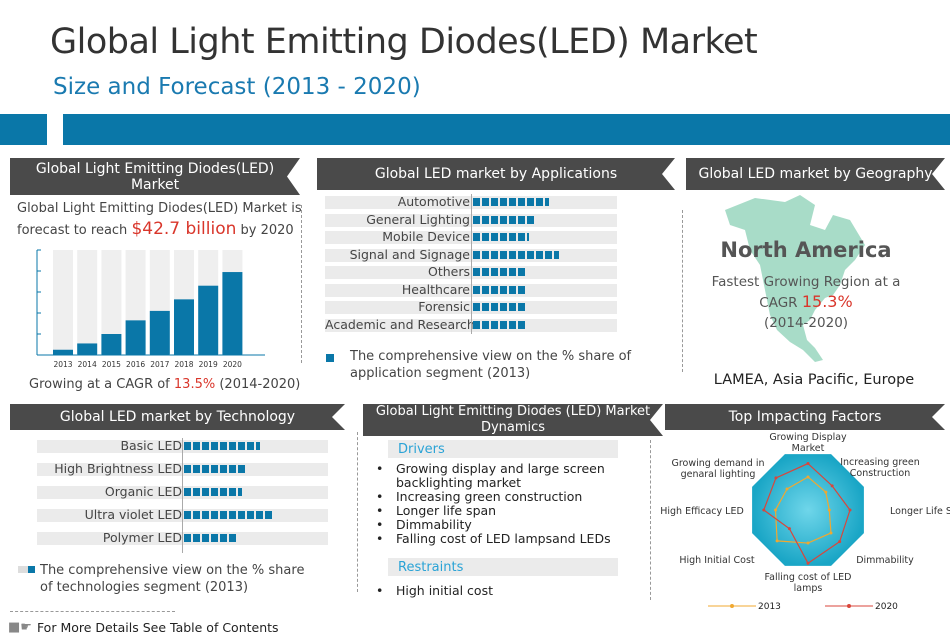 The height and width of the screenshot is (644, 950). Describe the element at coordinates (510, 511) in the screenshot. I see `list-item: Longer life span` at that location.